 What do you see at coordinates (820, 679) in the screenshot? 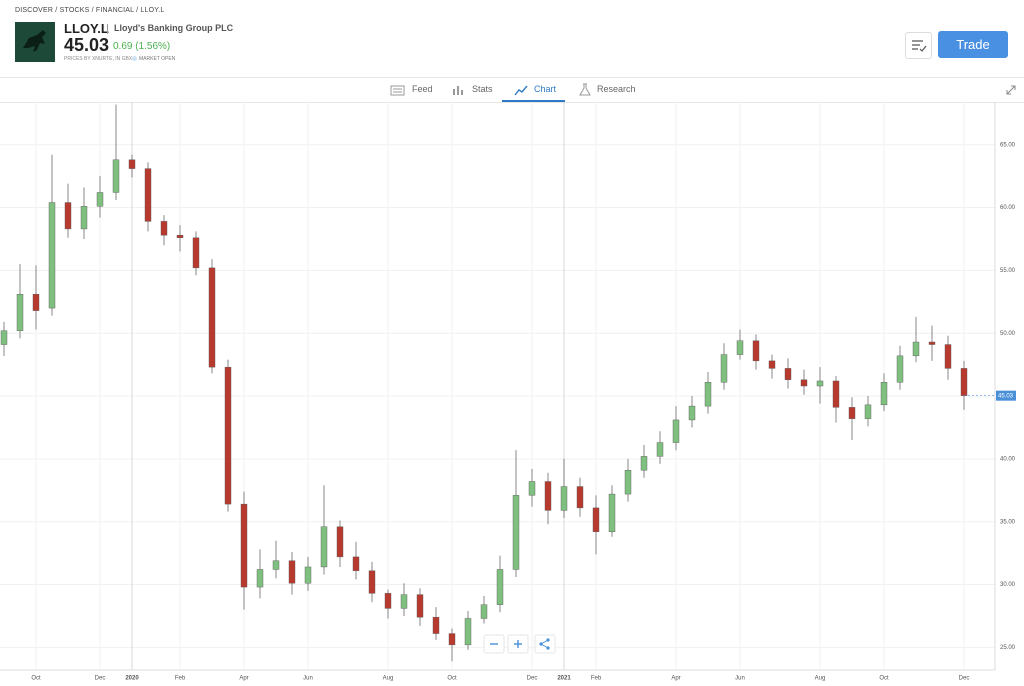
I see `x-tick-label: Aug` at bounding box center [820, 679].